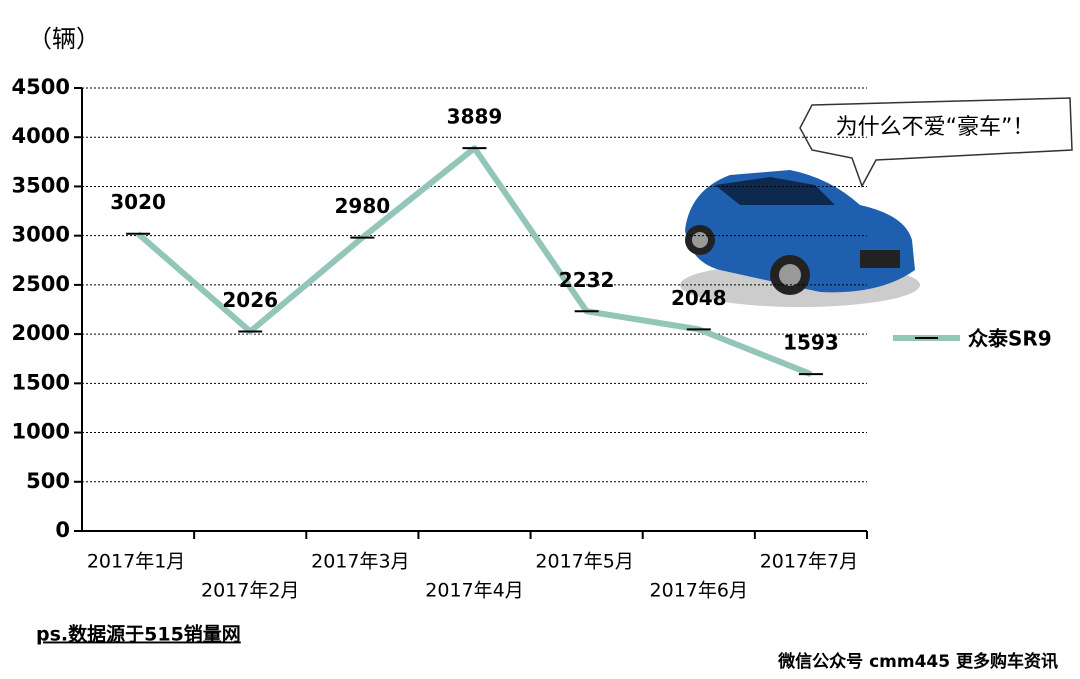 The image size is (1080, 679). I want to click on x-tick-label: 2017年3月, so click(360, 562).